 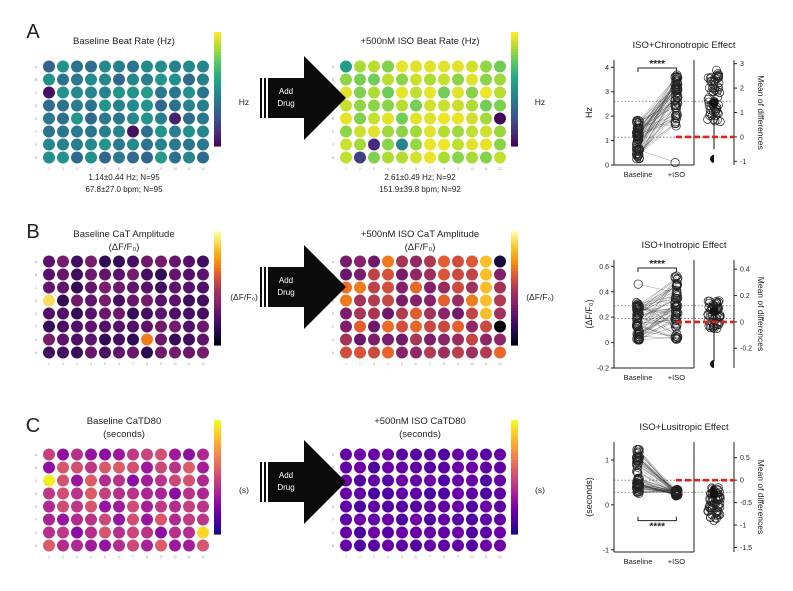 What do you see at coordinates (514, 477) in the screenshot?
I see `iso-colorbar` at bounding box center [514, 477].